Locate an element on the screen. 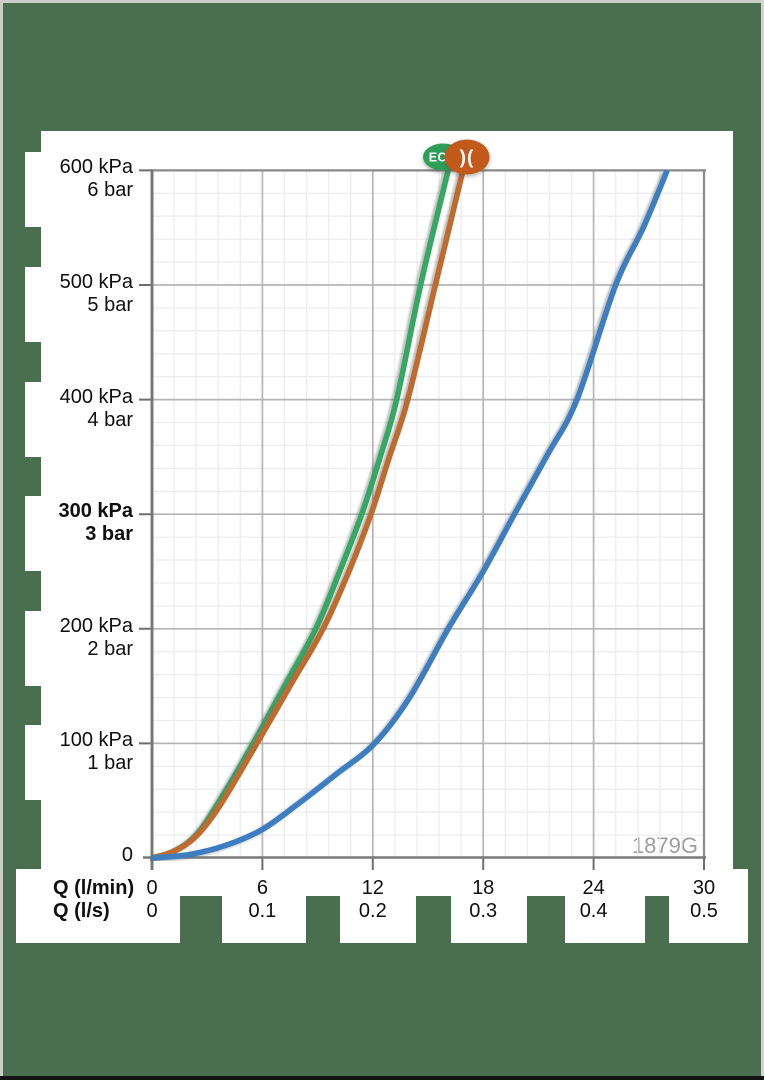 The width and height of the screenshot is (764, 1080). x-tick-ls-0.2: 0.2 is located at coordinates (372, 911).